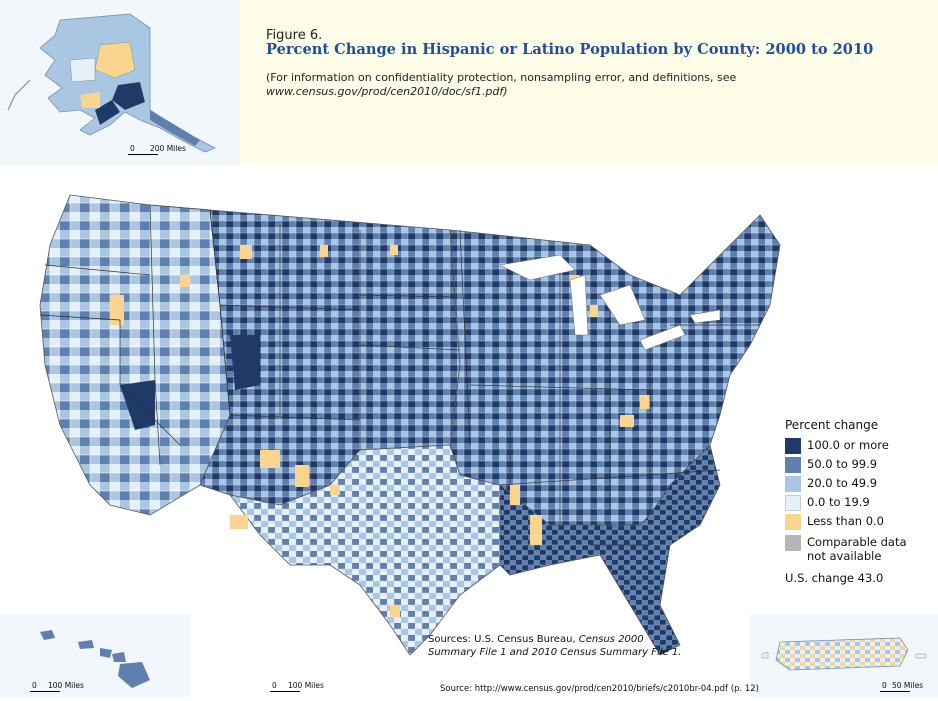  I want to click on sources-prefix: Sources: U.S. Census Bureau,, so click(503, 639).